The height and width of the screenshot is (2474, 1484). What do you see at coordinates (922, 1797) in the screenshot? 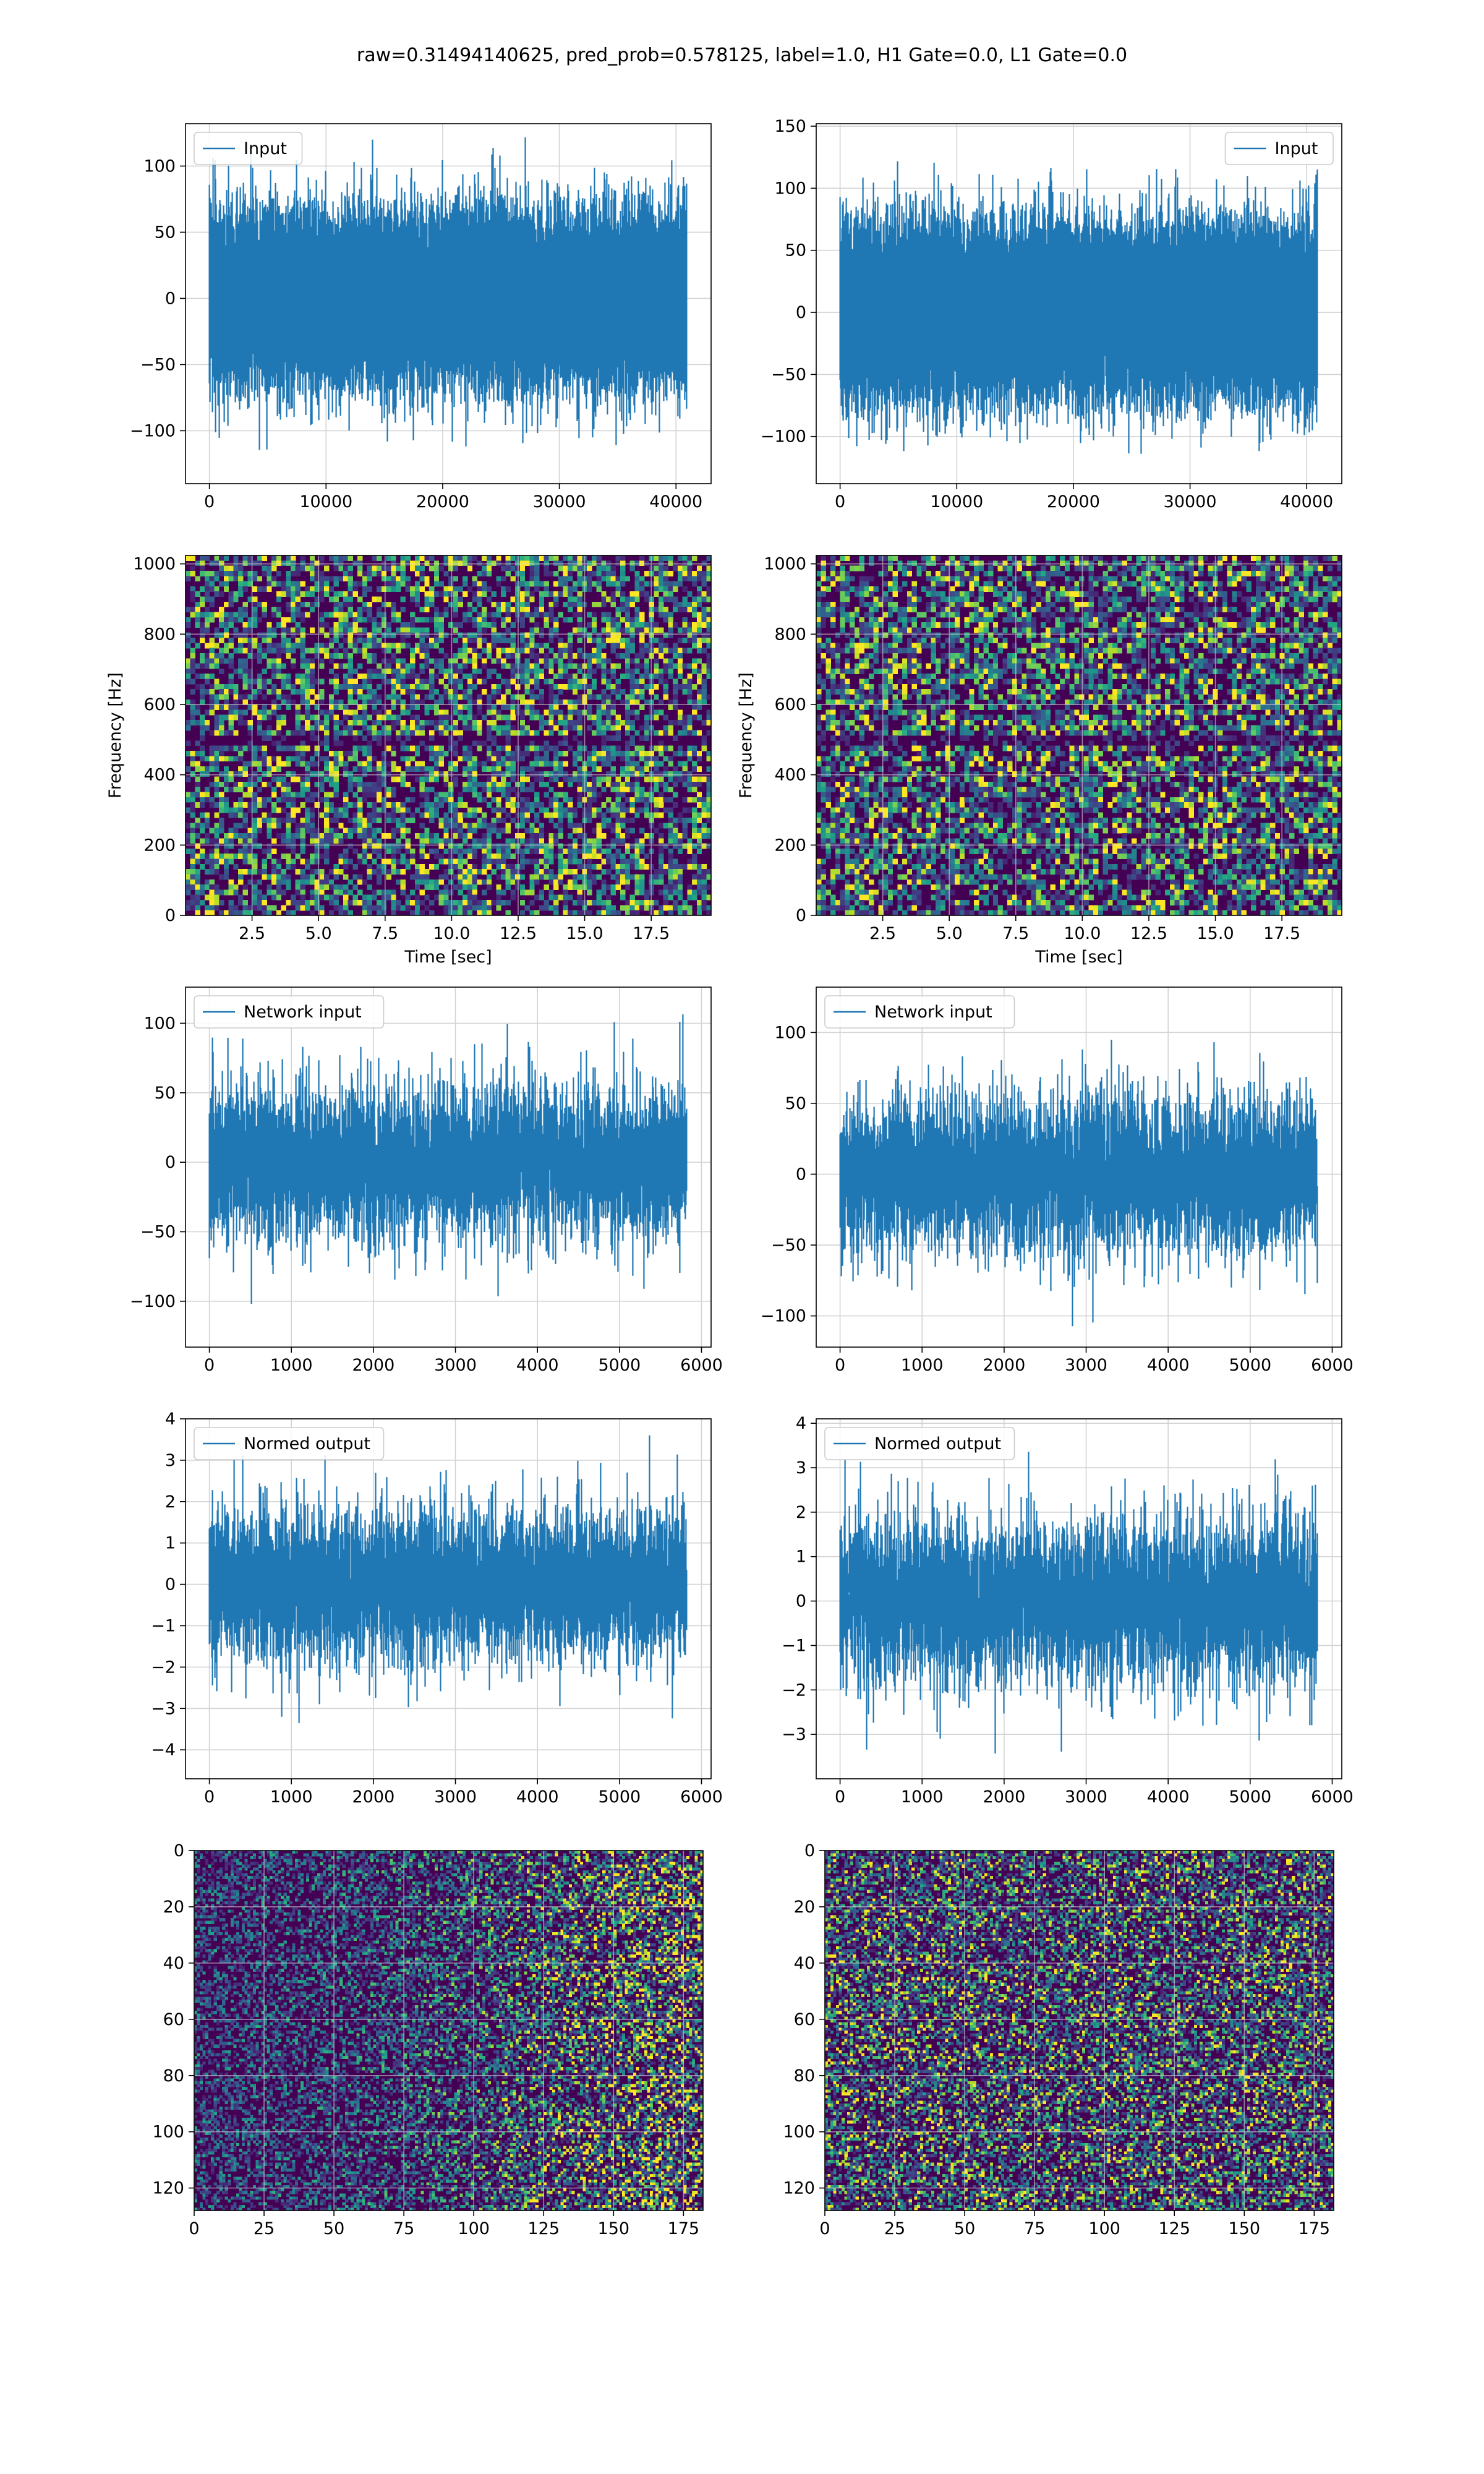
I see `x-tick-label: 1000` at bounding box center [922, 1797].